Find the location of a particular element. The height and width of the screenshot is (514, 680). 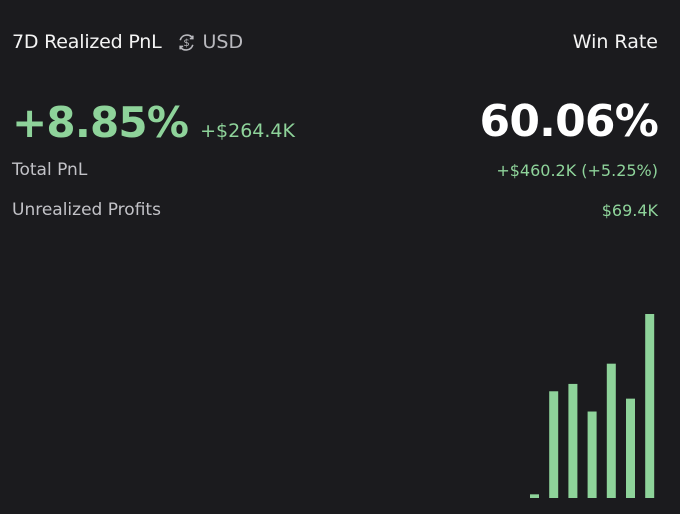

header-title-group: 7D Realized PnL $ USD is located at coordinates (127, 42).